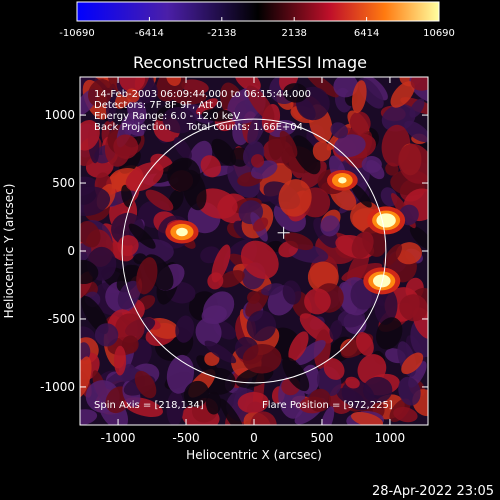 The width and height of the screenshot is (500, 500). Describe the element at coordinates (254, 438) in the screenshot. I see `x-tick-label: 0` at that location.